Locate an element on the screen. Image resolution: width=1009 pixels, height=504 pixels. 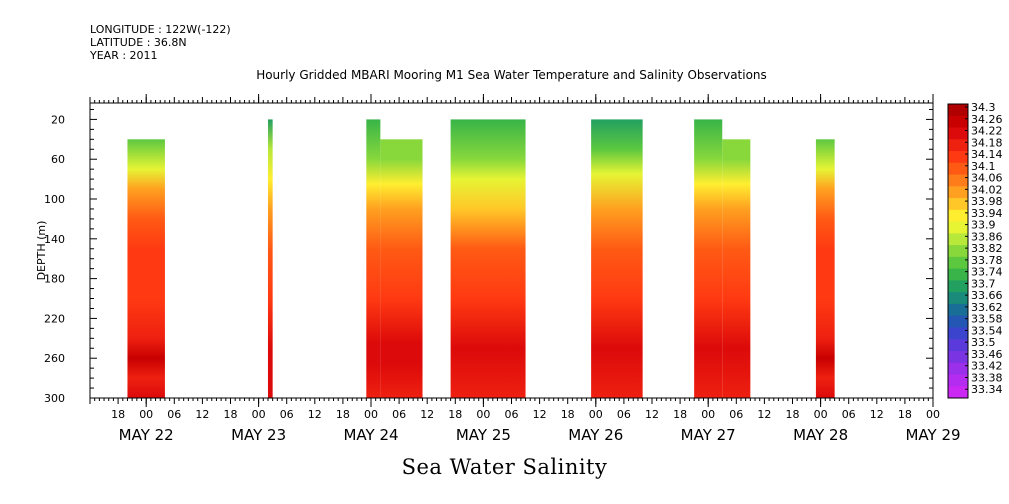
y-tick-label: 300 is located at coordinates (54, 398).